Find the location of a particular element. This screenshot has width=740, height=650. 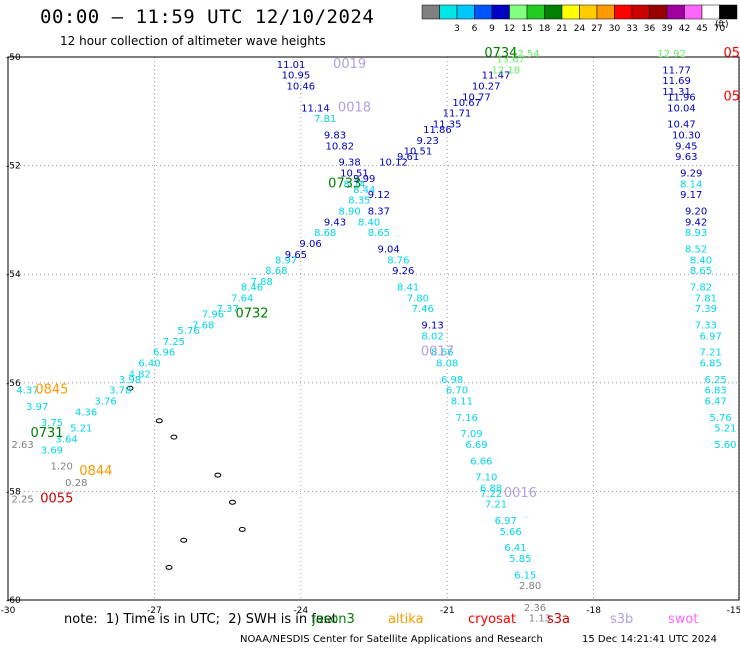

colorbar-tick-label: 21 is located at coordinates (561, 29).